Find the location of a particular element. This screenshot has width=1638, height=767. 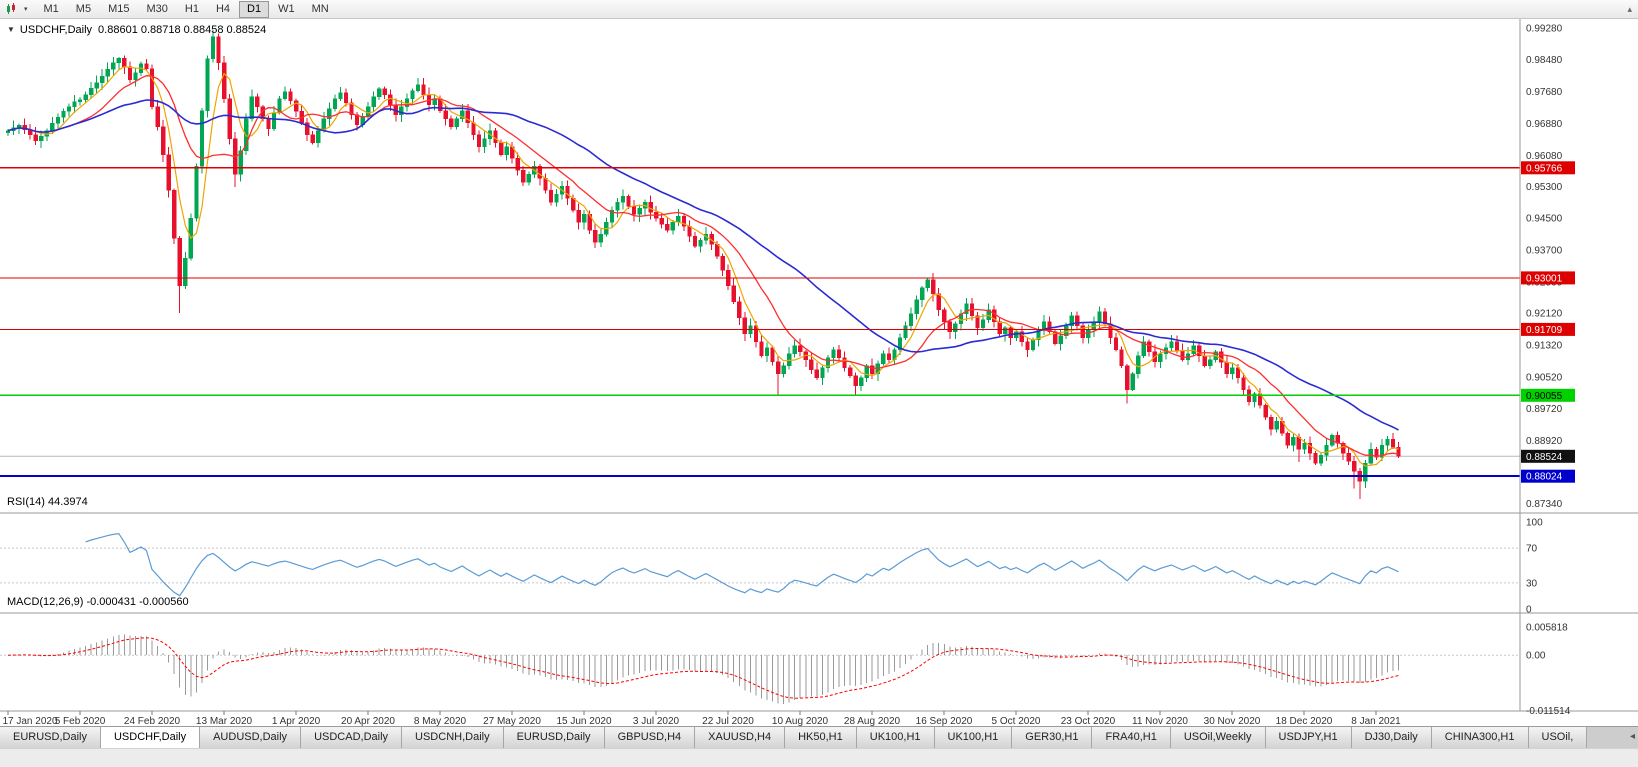

svg-text: 16 Sep 2020 is located at coordinates (944, 721).